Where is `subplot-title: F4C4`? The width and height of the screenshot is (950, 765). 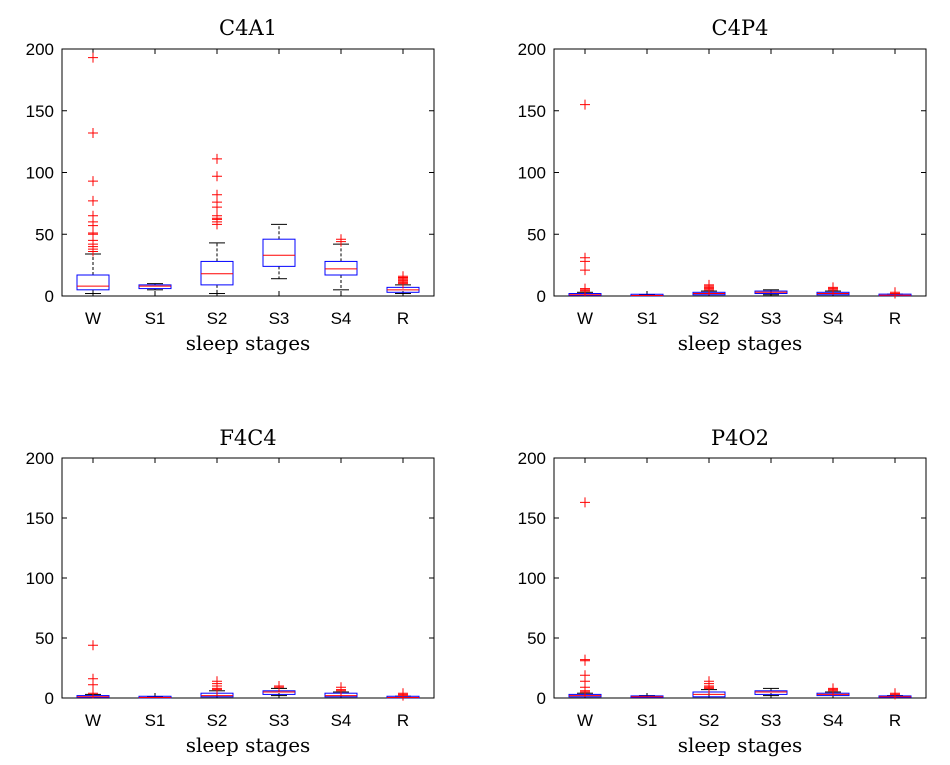
subplot-title: F4C4 is located at coordinates (247, 438).